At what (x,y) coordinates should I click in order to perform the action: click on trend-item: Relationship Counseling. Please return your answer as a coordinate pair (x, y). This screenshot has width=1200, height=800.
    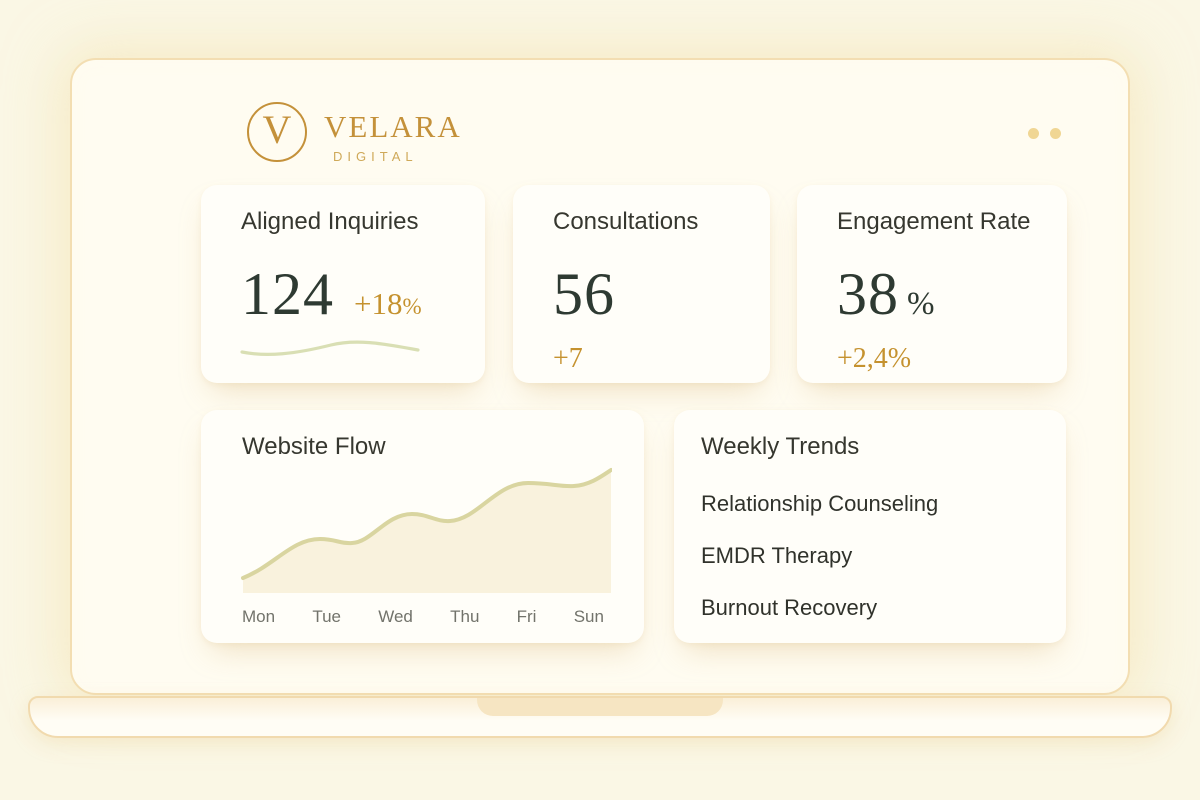
    Looking at the image, I should click on (820, 503).